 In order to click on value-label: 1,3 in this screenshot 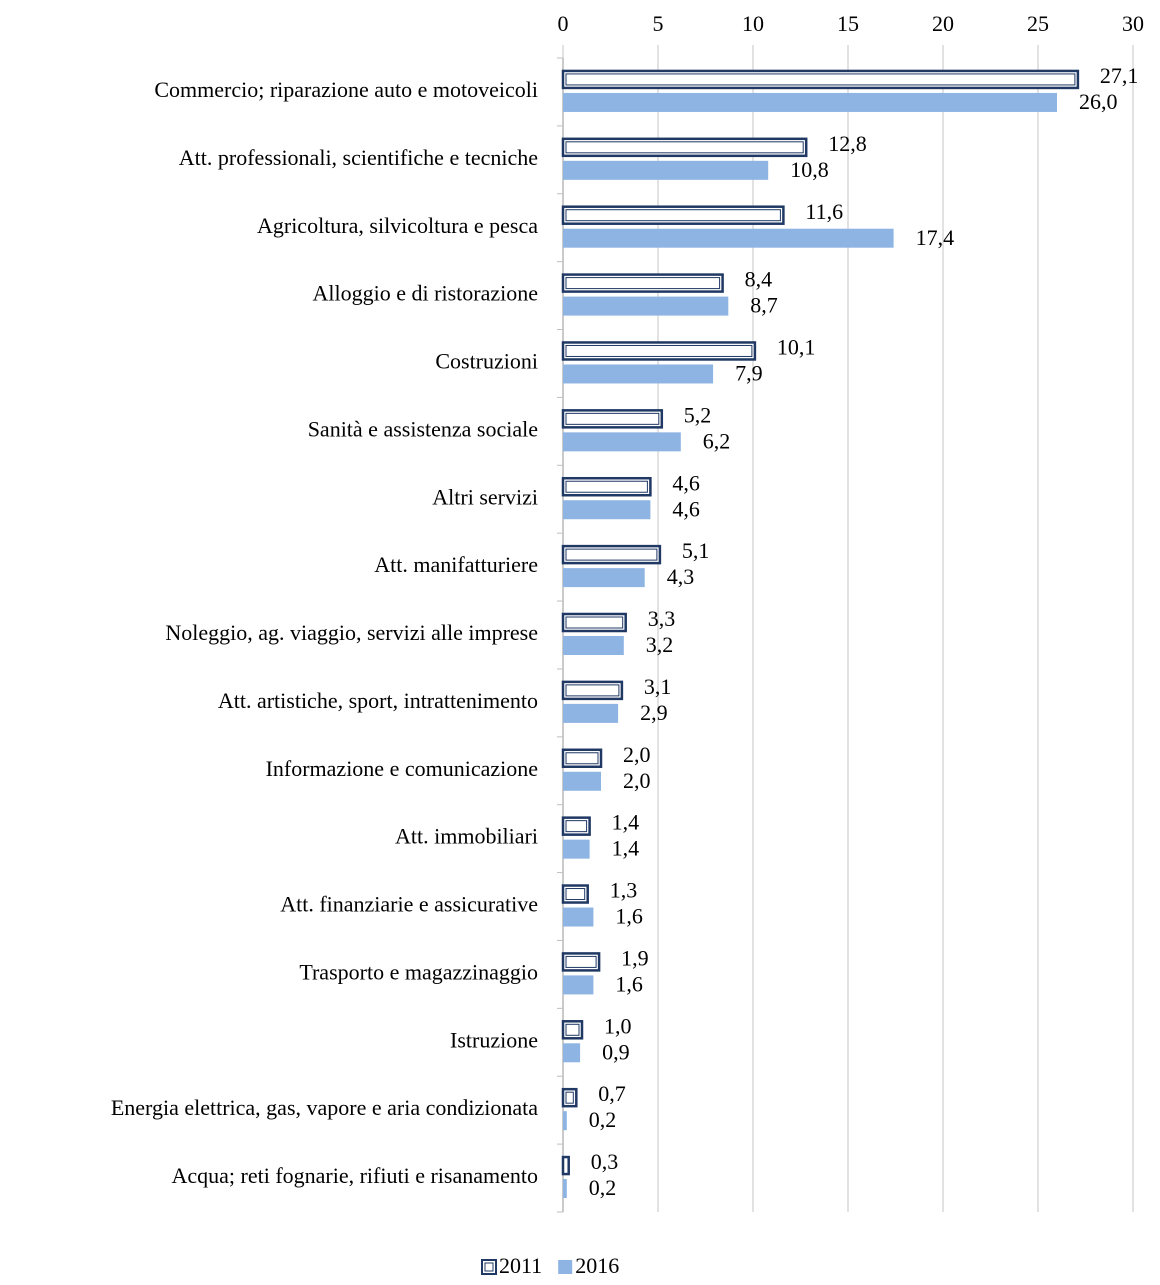, I will do `click(624, 890)`.